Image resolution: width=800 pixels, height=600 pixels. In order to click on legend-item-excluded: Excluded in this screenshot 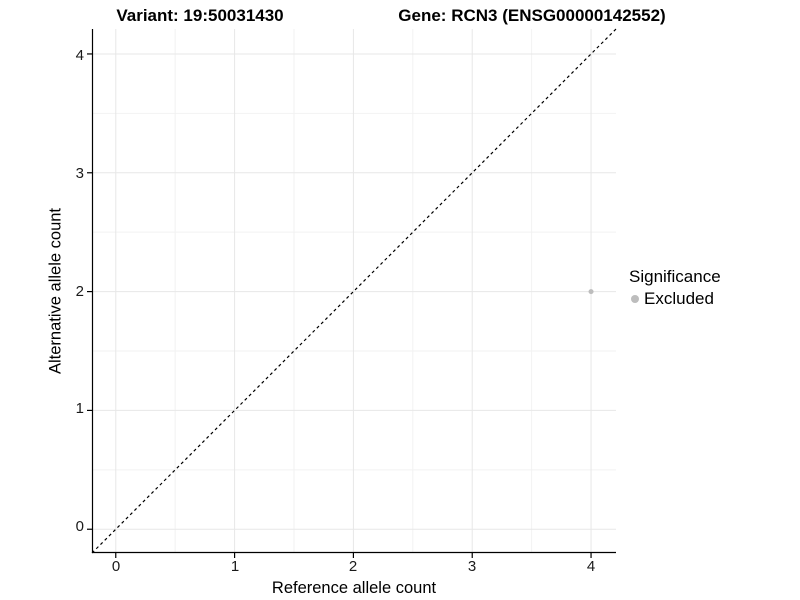, I will do `click(675, 299)`.